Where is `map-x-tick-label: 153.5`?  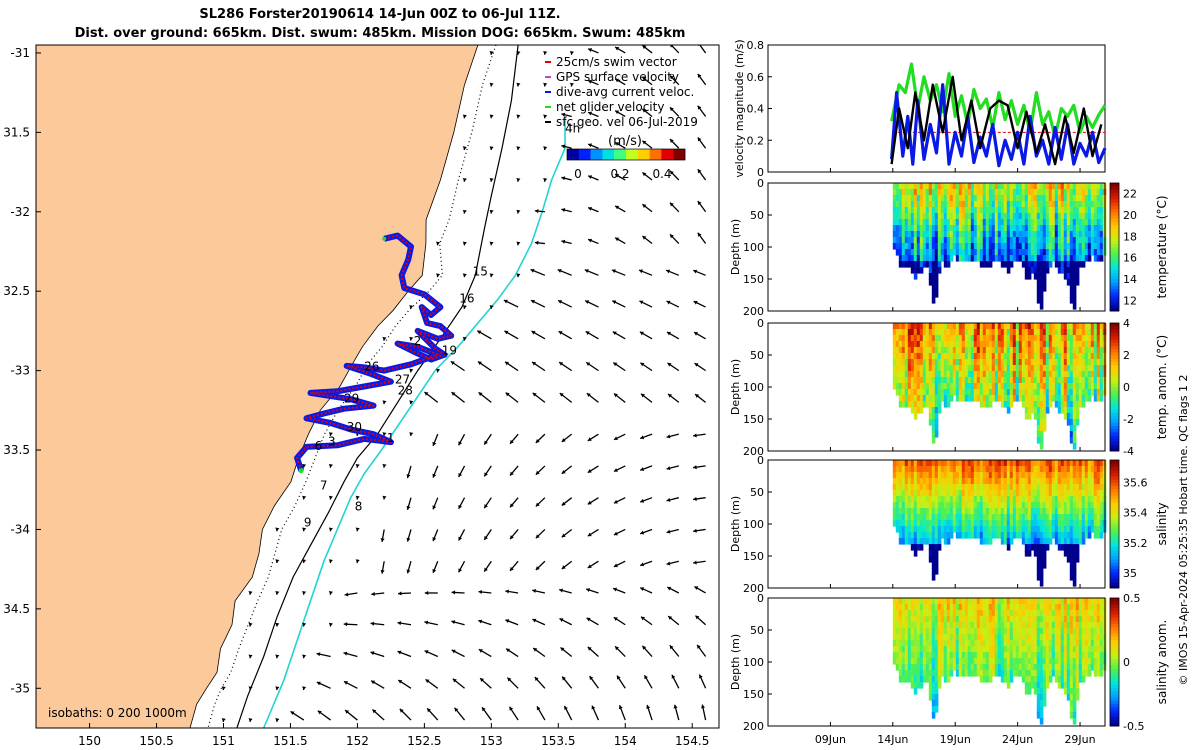
map-x-tick-label: 153.5 is located at coordinates (558, 741).